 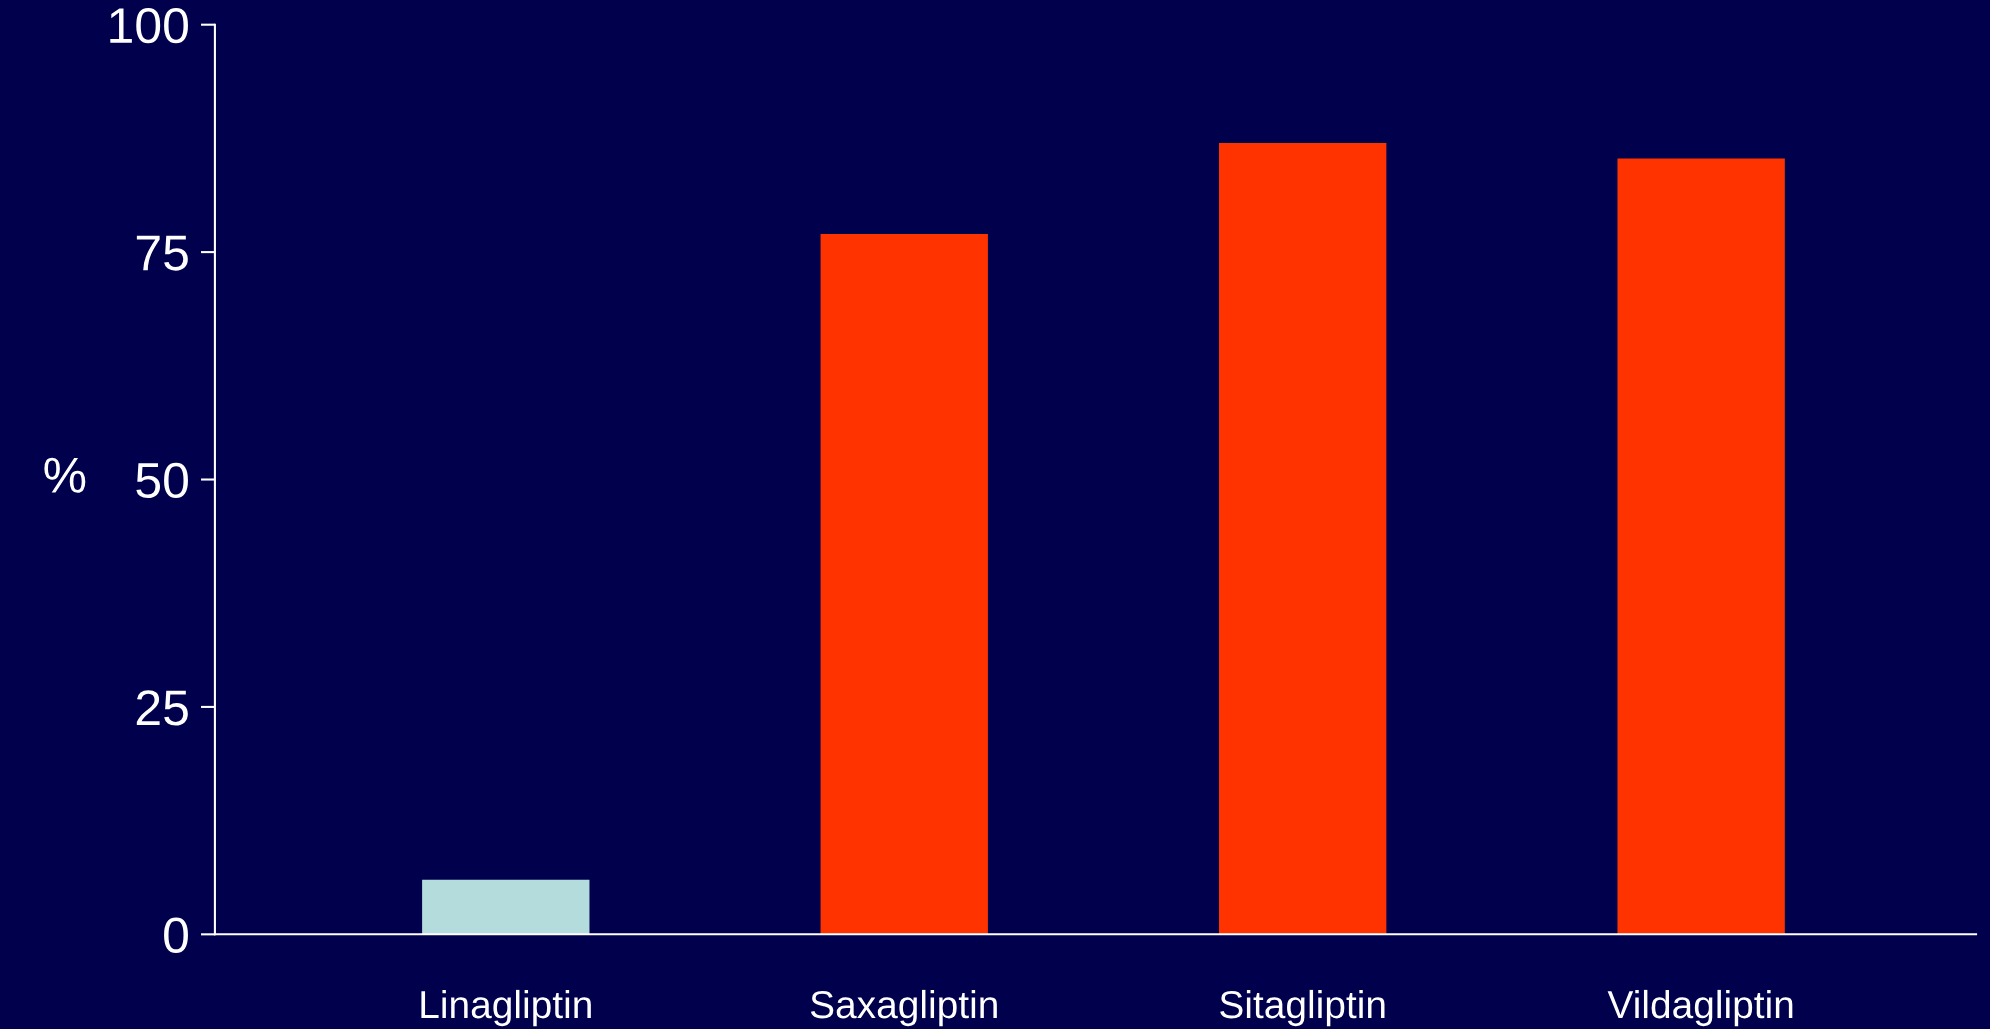 I want to click on y-tick-label: 50, so click(x=162, y=480).